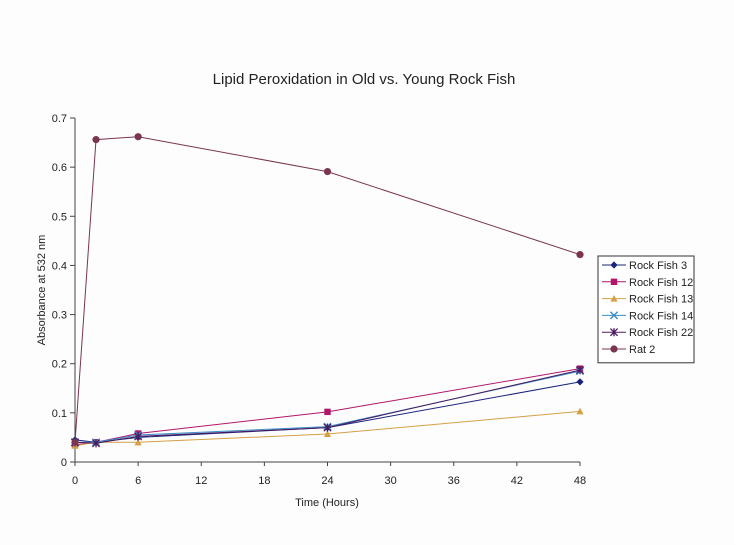 The width and height of the screenshot is (734, 545). I want to click on legend-item: Rock Fish 22, so click(647, 333).